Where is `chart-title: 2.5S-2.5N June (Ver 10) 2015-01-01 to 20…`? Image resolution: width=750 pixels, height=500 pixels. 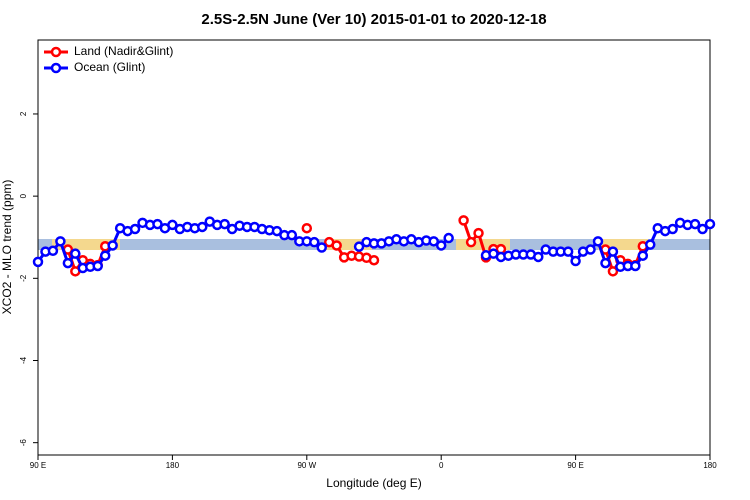 chart-title: 2.5S-2.5N June (Ver 10) 2015-01-01 to 20… is located at coordinates (373, 19).